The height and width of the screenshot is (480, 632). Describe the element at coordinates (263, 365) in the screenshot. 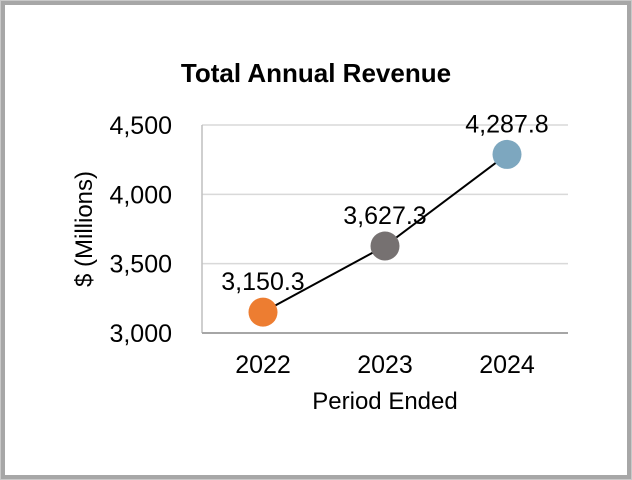

I see `x-tick-label-2022: 2022` at that location.